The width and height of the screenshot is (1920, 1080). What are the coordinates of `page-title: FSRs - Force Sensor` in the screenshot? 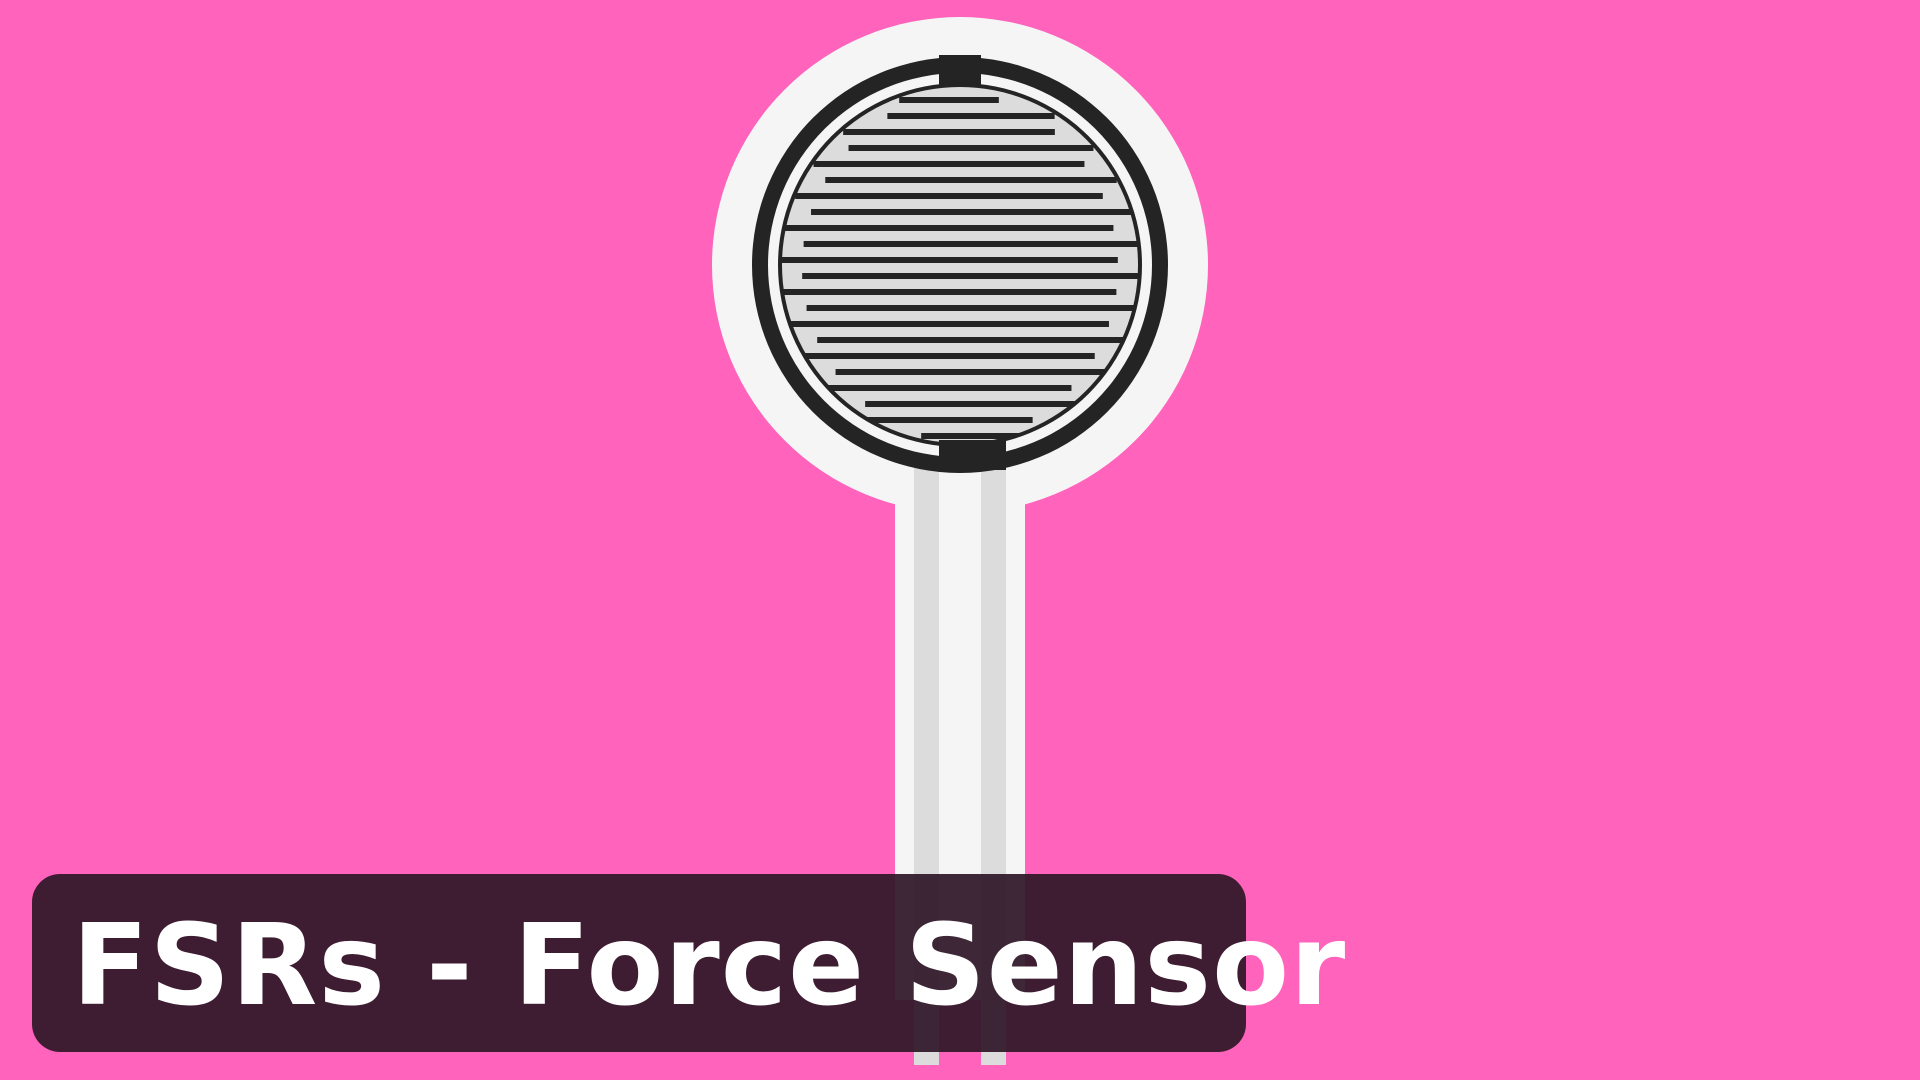 It's located at (709, 966).